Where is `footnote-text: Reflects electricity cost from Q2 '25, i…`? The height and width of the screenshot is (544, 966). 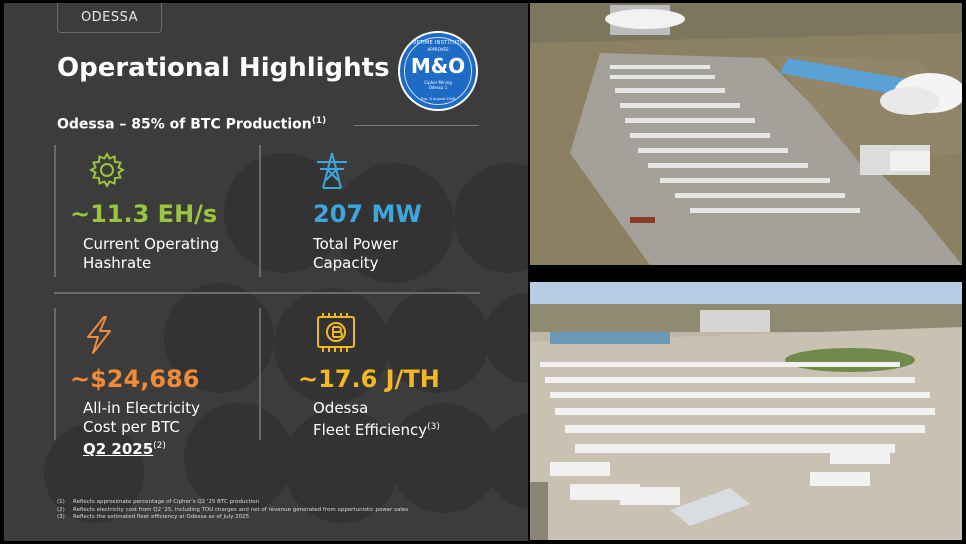
footnote-text: Reflects electricity cost from Q2 '25, i… is located at coordinates (241, 509).